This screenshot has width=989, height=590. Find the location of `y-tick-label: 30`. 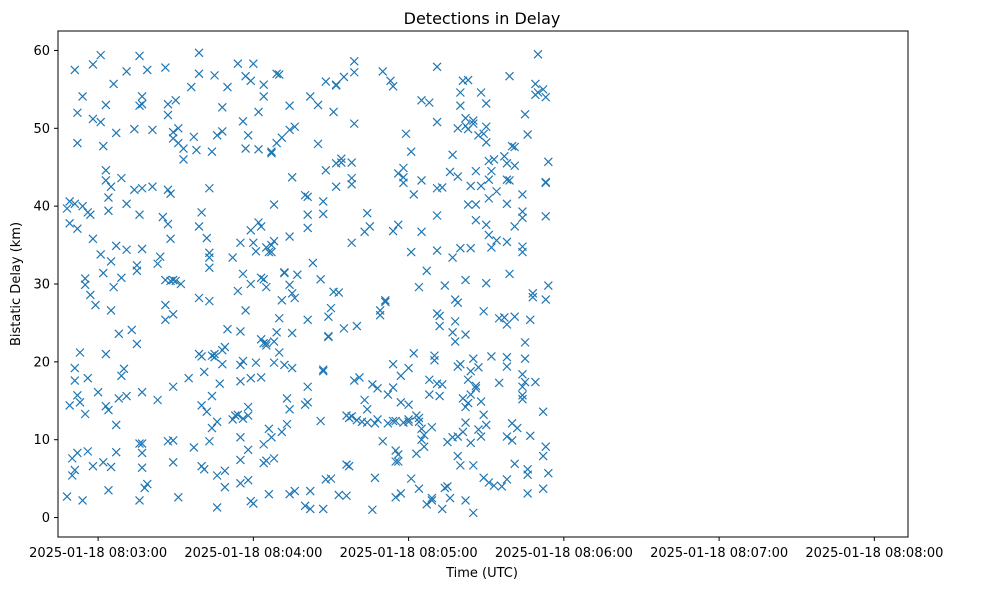

y-tick-label: 30 is located at coordinates (41, 285).